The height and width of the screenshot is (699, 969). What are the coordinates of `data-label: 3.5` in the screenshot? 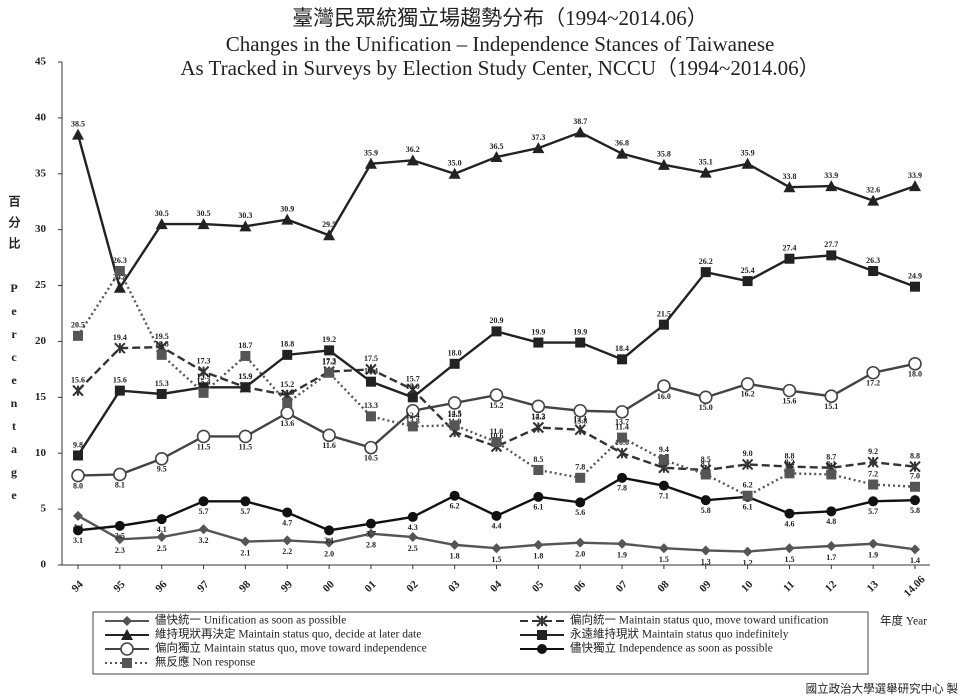 It's located at (120, 536).